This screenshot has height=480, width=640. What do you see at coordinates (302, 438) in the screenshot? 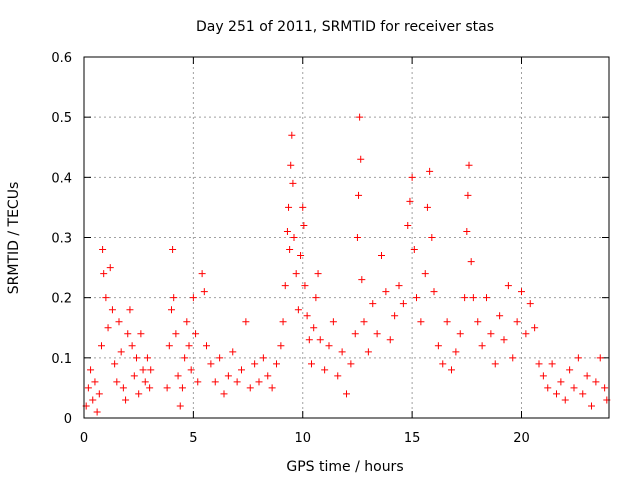
I see `x-tick-label: 10` at bounding box center [302, 438].